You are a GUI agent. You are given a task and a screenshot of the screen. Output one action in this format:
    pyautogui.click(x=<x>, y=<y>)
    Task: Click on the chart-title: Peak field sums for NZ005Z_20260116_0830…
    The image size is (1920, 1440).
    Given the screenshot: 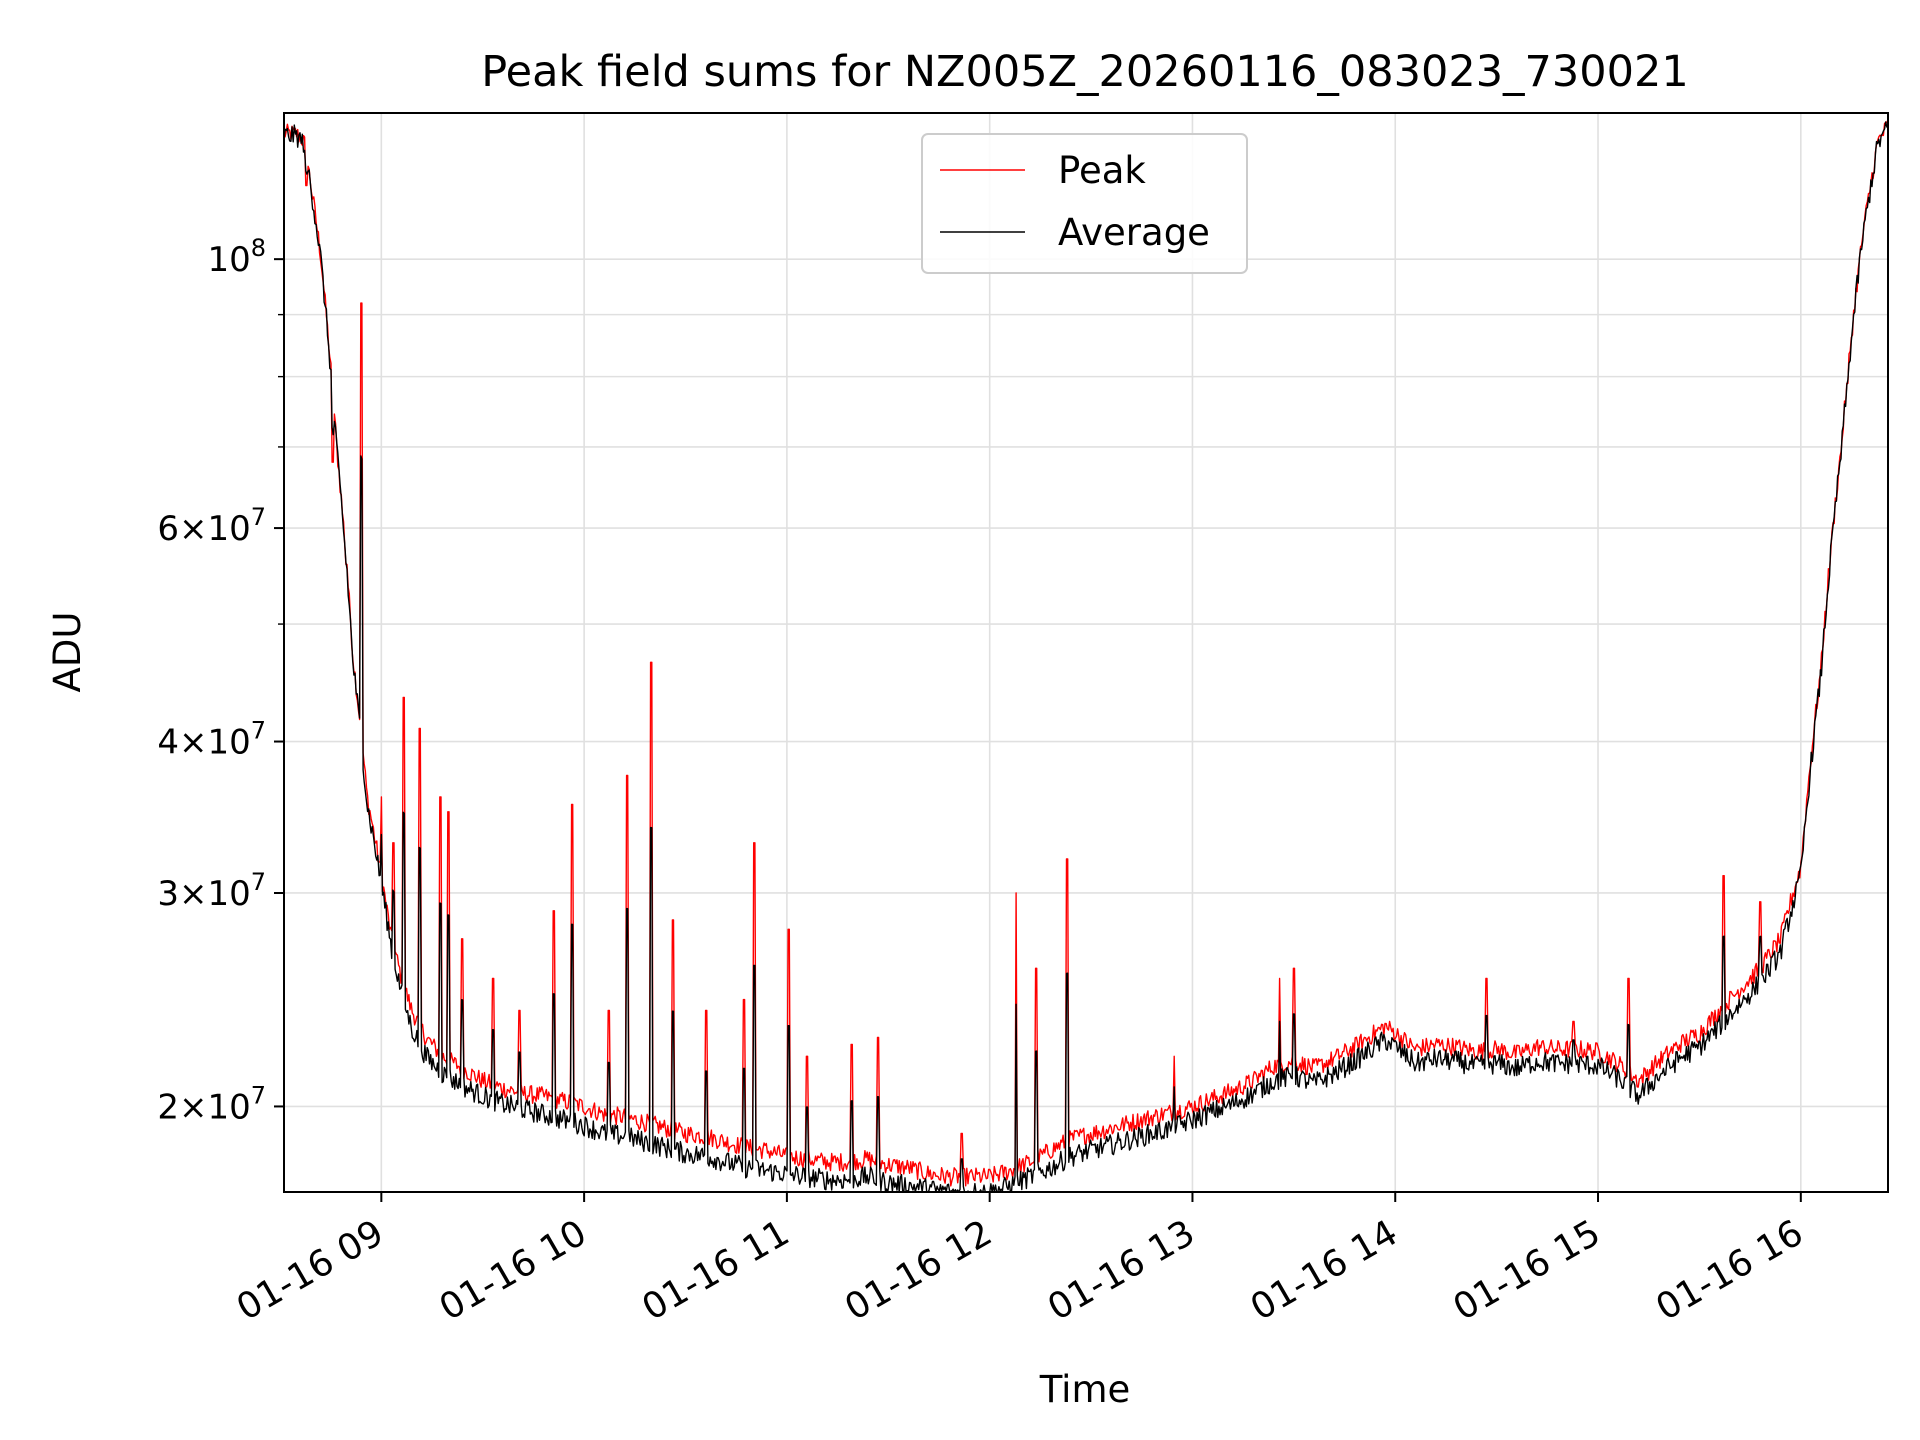 What is the action you would take?
    pyautogui.click(x=1084, y=72)
    